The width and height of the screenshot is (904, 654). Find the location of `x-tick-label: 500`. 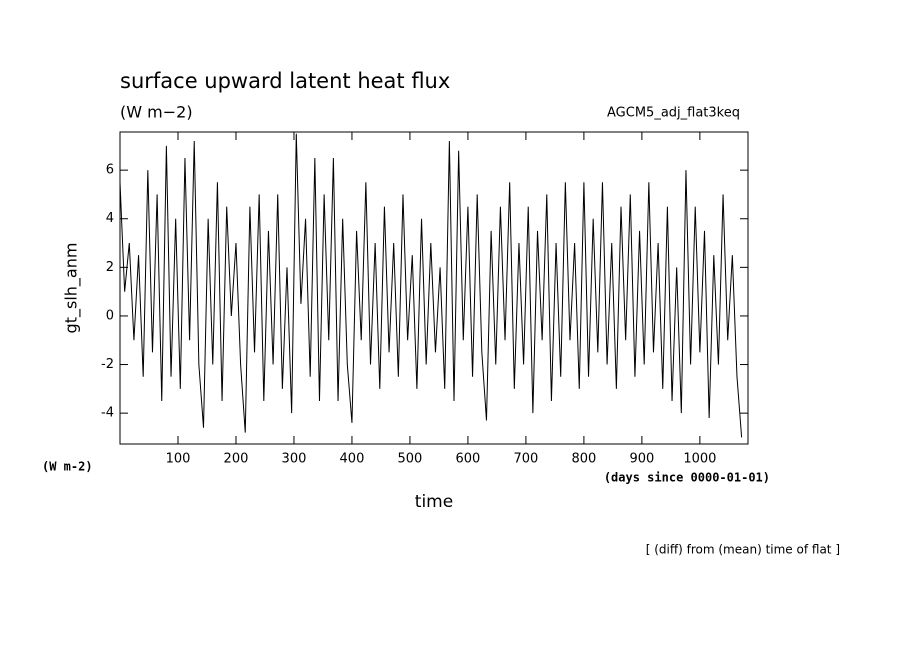

x-tick-label: 500 is located at coordinates (410, 459).